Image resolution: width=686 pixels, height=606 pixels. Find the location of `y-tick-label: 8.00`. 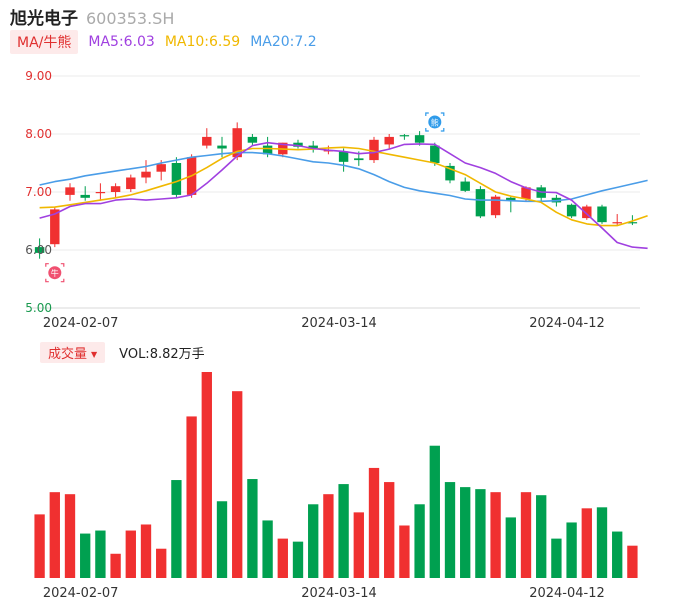

y-tick-label: 8.00 is located at coordinates (38, 134).